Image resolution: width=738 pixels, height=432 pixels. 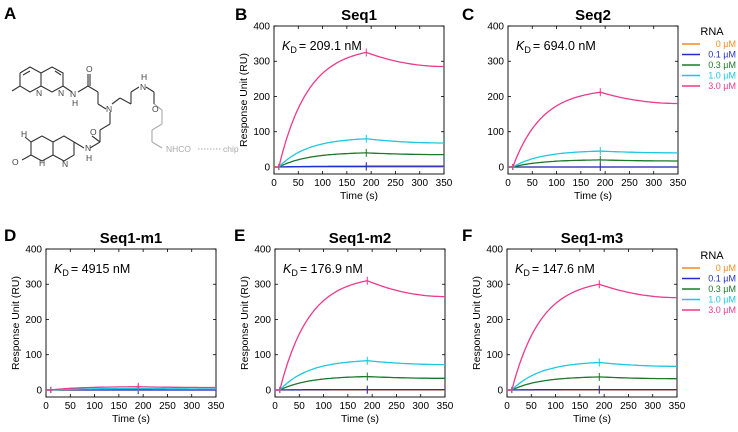 I want to click on legend-label: 1.0 µM, so click(x=722, y=300).